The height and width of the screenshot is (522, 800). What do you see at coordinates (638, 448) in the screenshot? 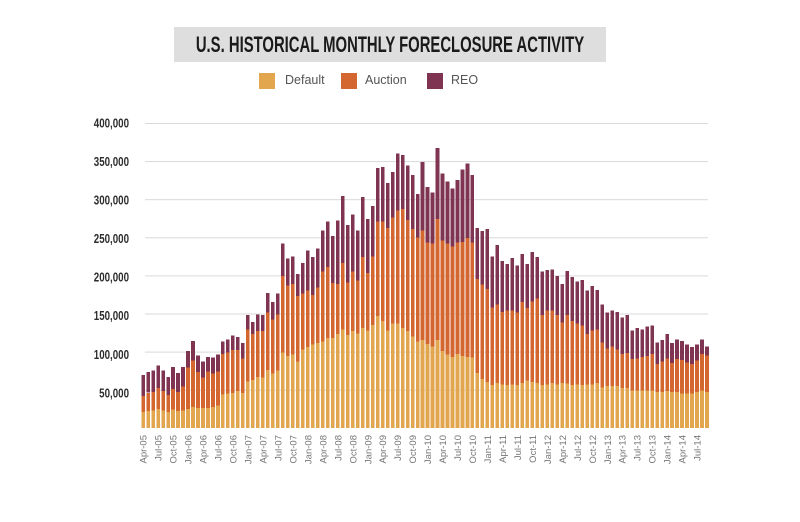
I see `svg-text: Jul-13` at bounding box center [638, 448].